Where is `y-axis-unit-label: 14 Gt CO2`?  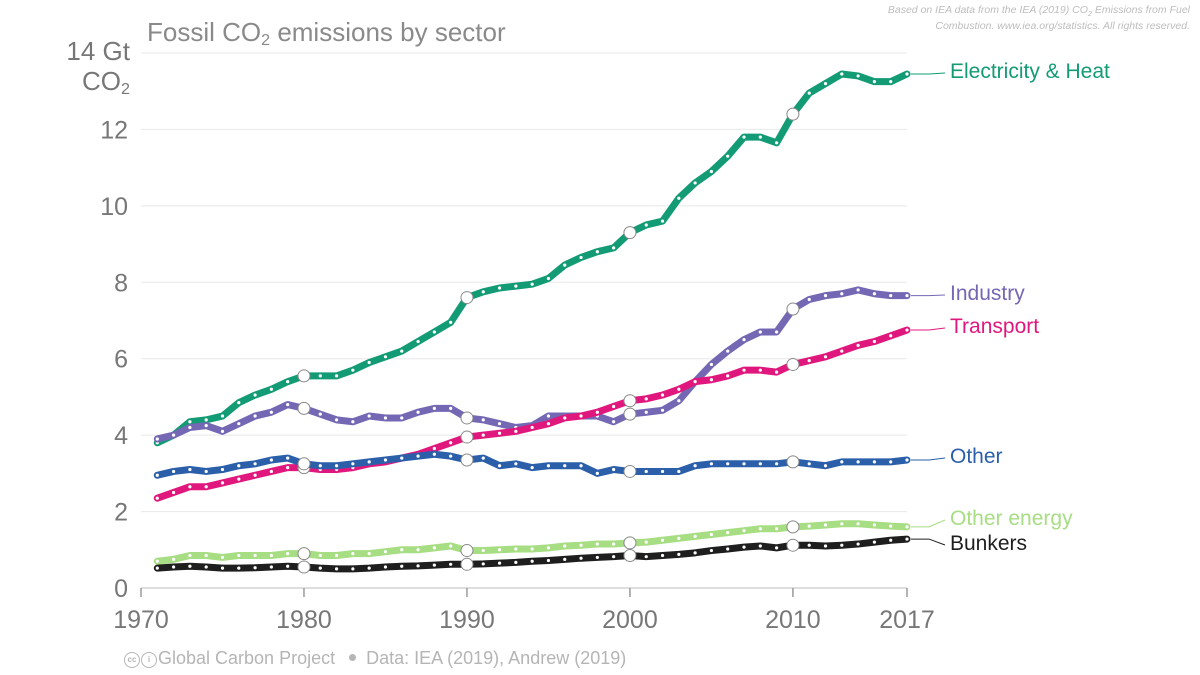
y-axis-unit-label: 14 Gt CO2 is located at coordinates (98, 67).